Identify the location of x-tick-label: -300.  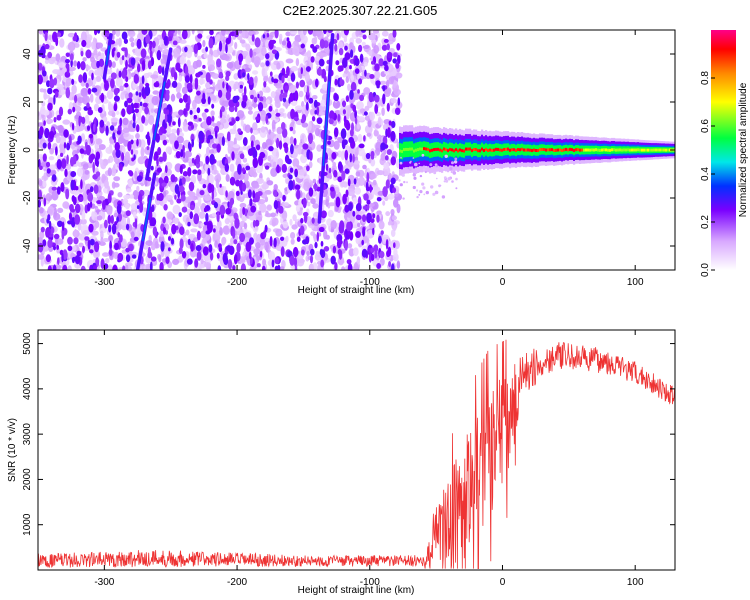
(104, 582).